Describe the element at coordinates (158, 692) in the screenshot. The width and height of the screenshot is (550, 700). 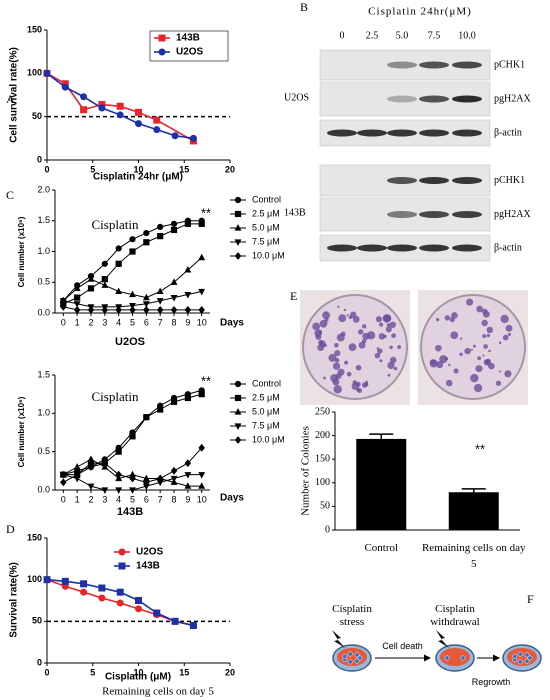
I see `caption: Remaining cells on day 5` at that location.